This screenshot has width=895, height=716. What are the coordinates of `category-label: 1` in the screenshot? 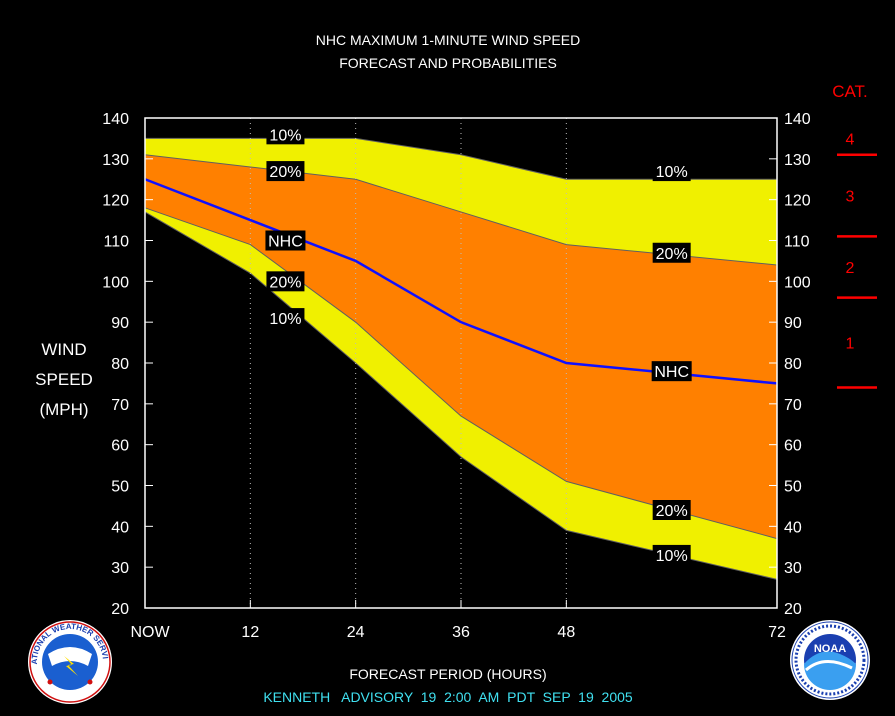 It's located at (850, 344).